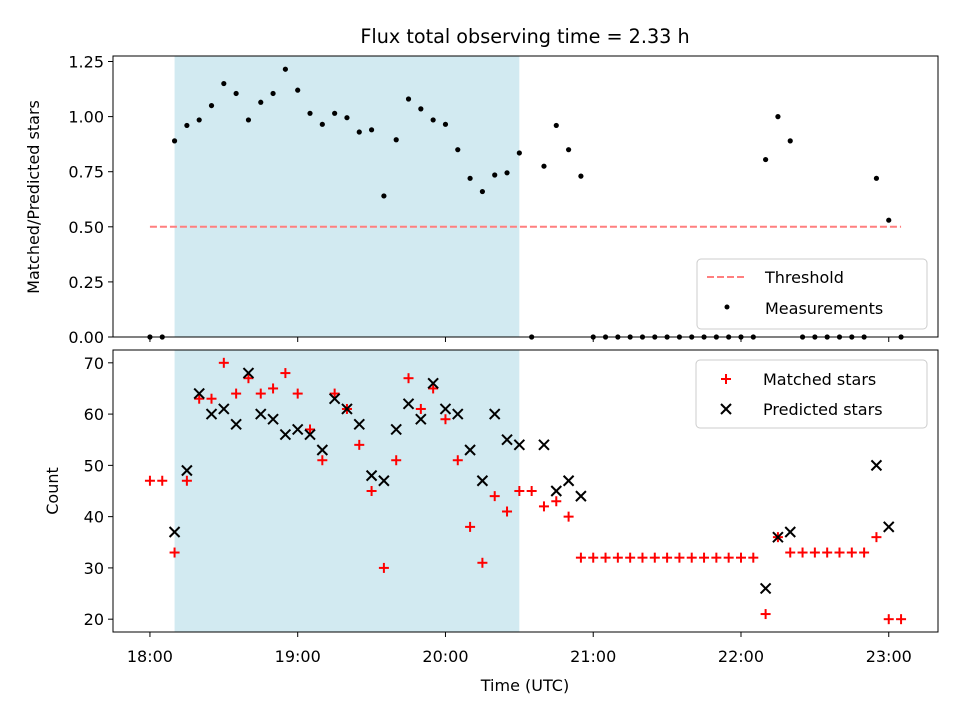  I want to click on bottom-legend-box, so click(811, 394).